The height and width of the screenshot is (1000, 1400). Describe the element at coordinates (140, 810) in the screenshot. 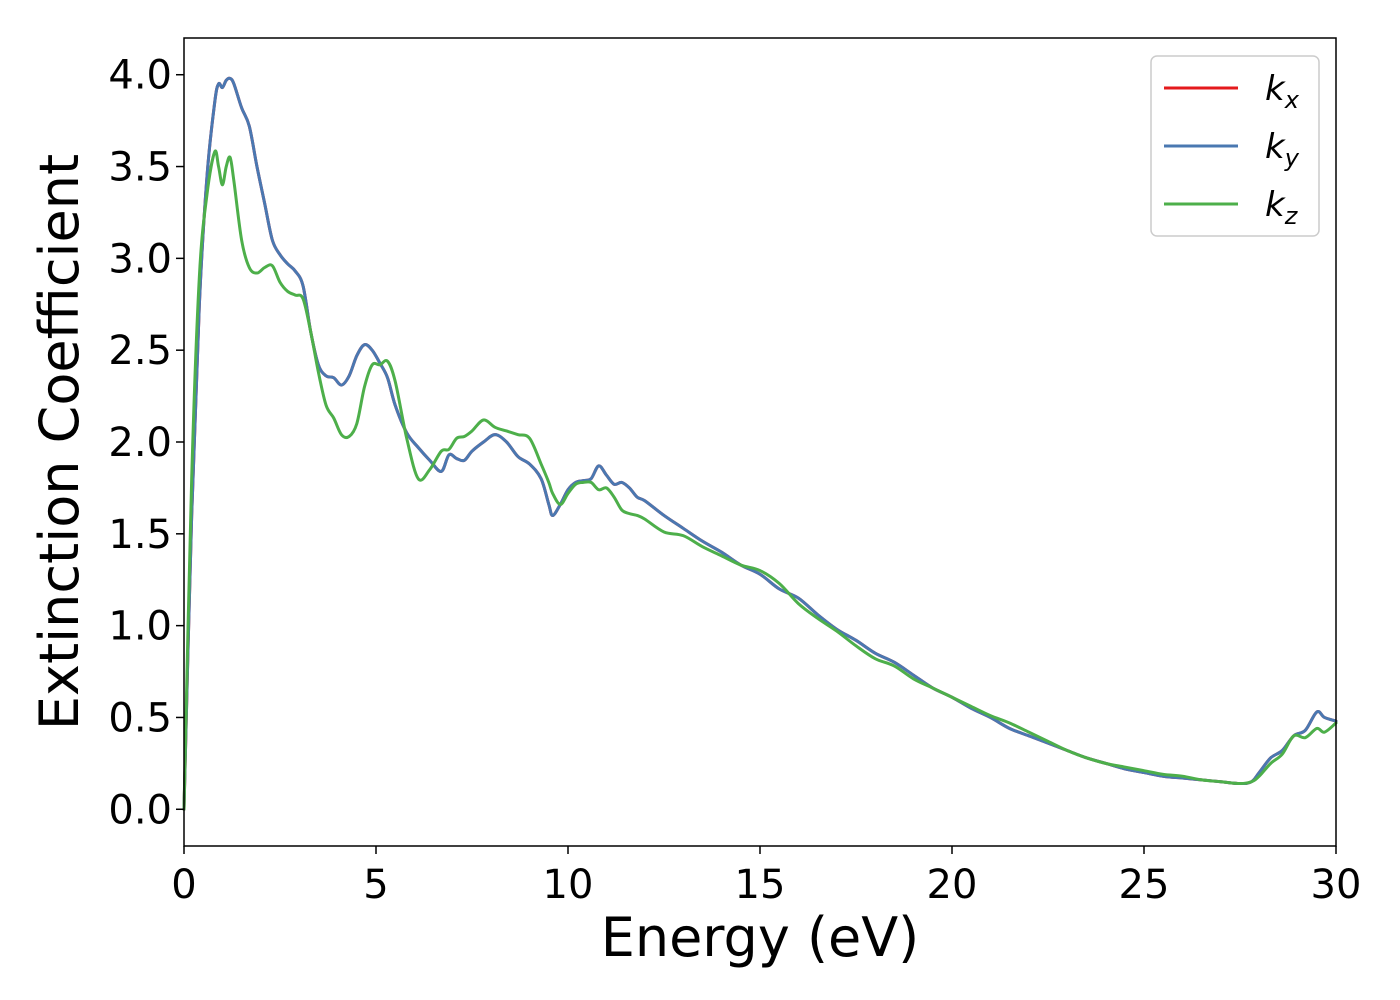

I see `y-tick-label: 0.0` at that location.